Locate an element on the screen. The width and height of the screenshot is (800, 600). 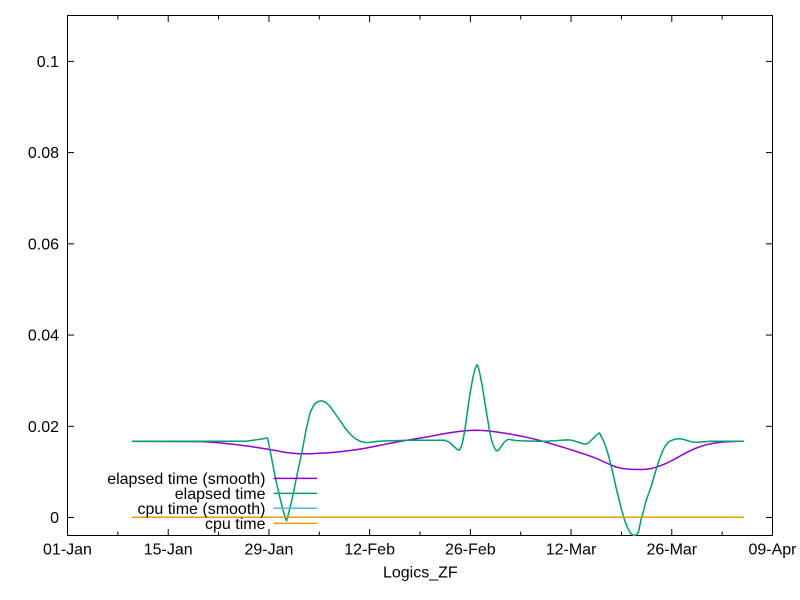
svg-text: cpu time is located at coordinates (235, 524).